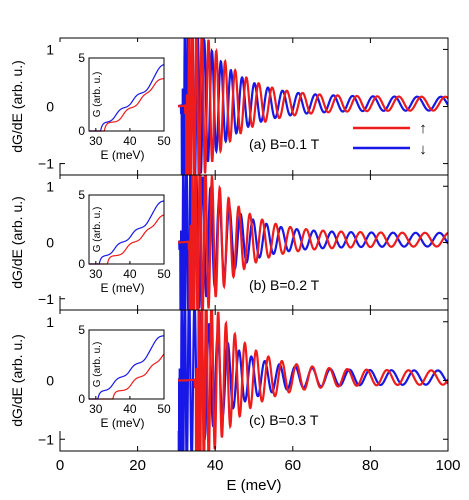 The image size is (469, 500). What do you see at coordinates (292, 465) in the screenshot?
I see `x-tick-label: 60` at bounding box center [292, 465].